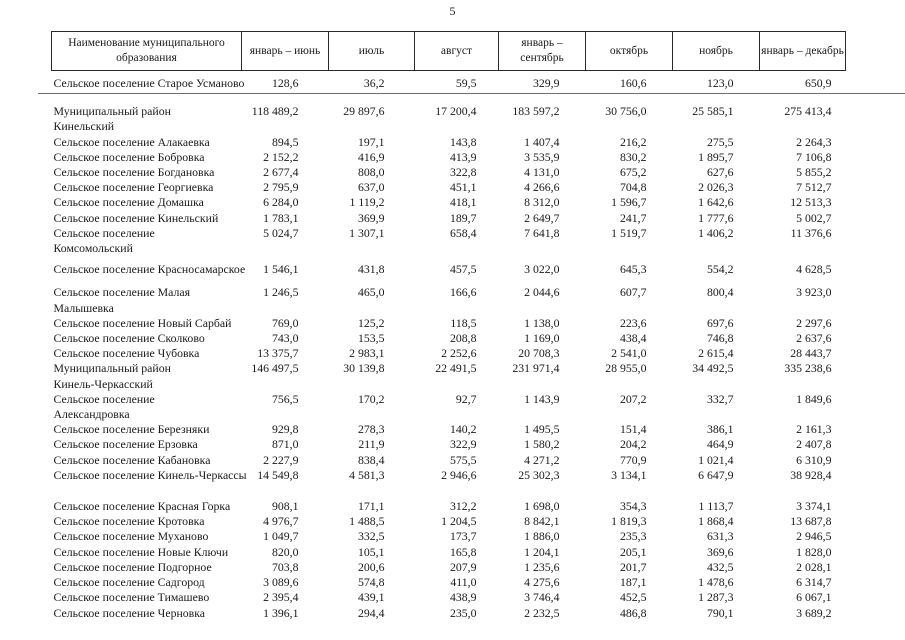 Image resolution: width=905 pixels, height=640 pixels. What do you see at coordinates (633, 566) in the screenshot?
I see `value-cell: 201,7` at bounding box center [633, 566].